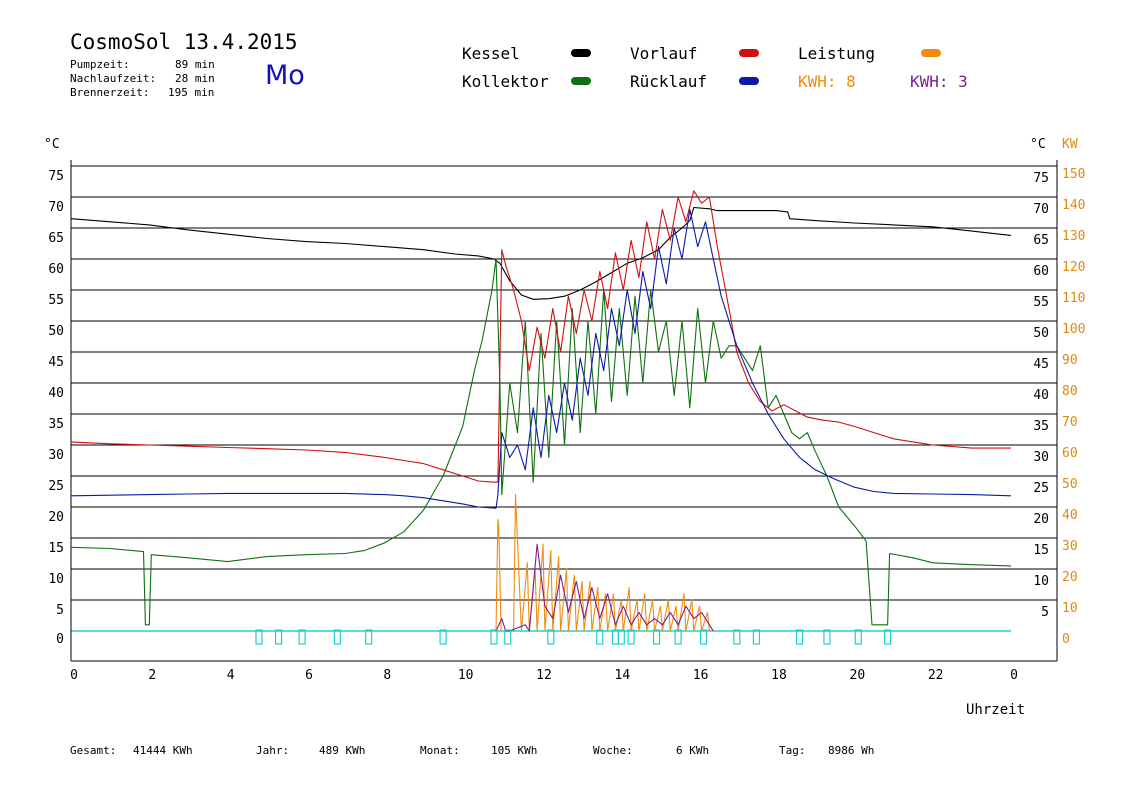  Describe the element at coordinates (152, 675) in the screenshot. I see `x-tick-label: 2` at that location.